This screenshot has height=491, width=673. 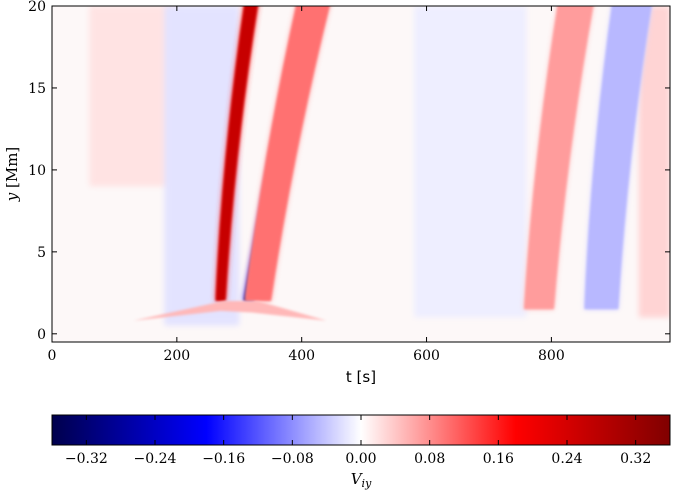 I want to click on colorbar-tick-label: −0.16, so click(x=223, y=459).